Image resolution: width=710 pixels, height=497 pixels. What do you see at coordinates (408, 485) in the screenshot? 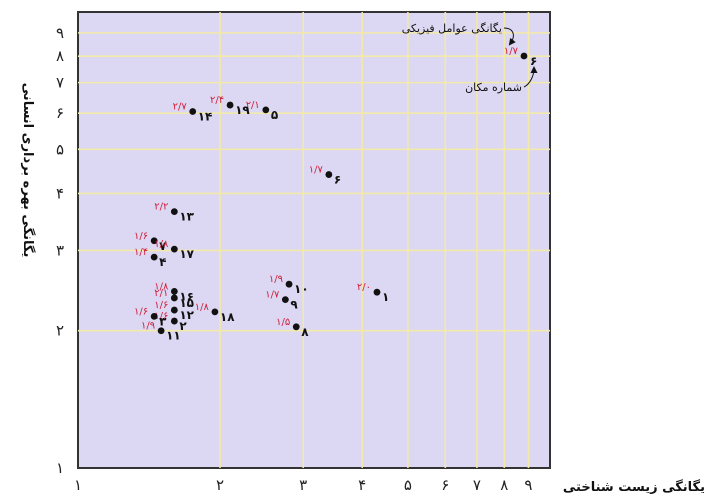
I see `x-tick-label: ۵` at bounding box center [408, 485].